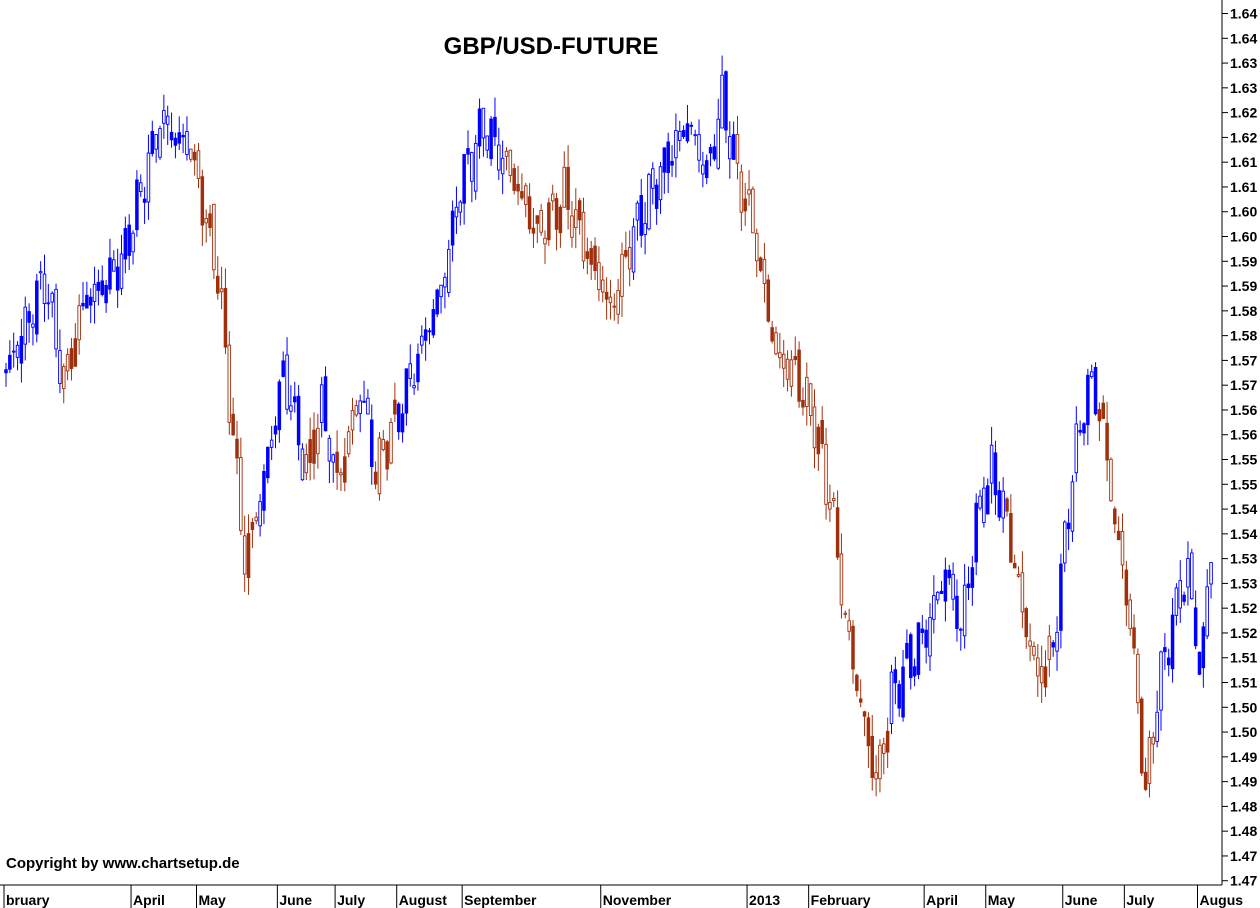 This screenshot has width=1260, height=908. Describe the element at coordinates (1243, 732) in the screenshot. I see `y-tick-label: 1.50` at that location.